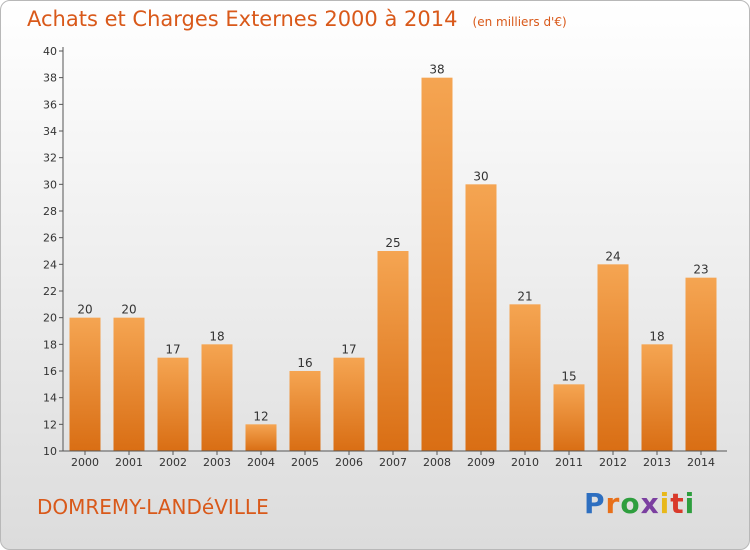 The image size is (750, 550). I want to click on bar-2007, so click(393, 351).